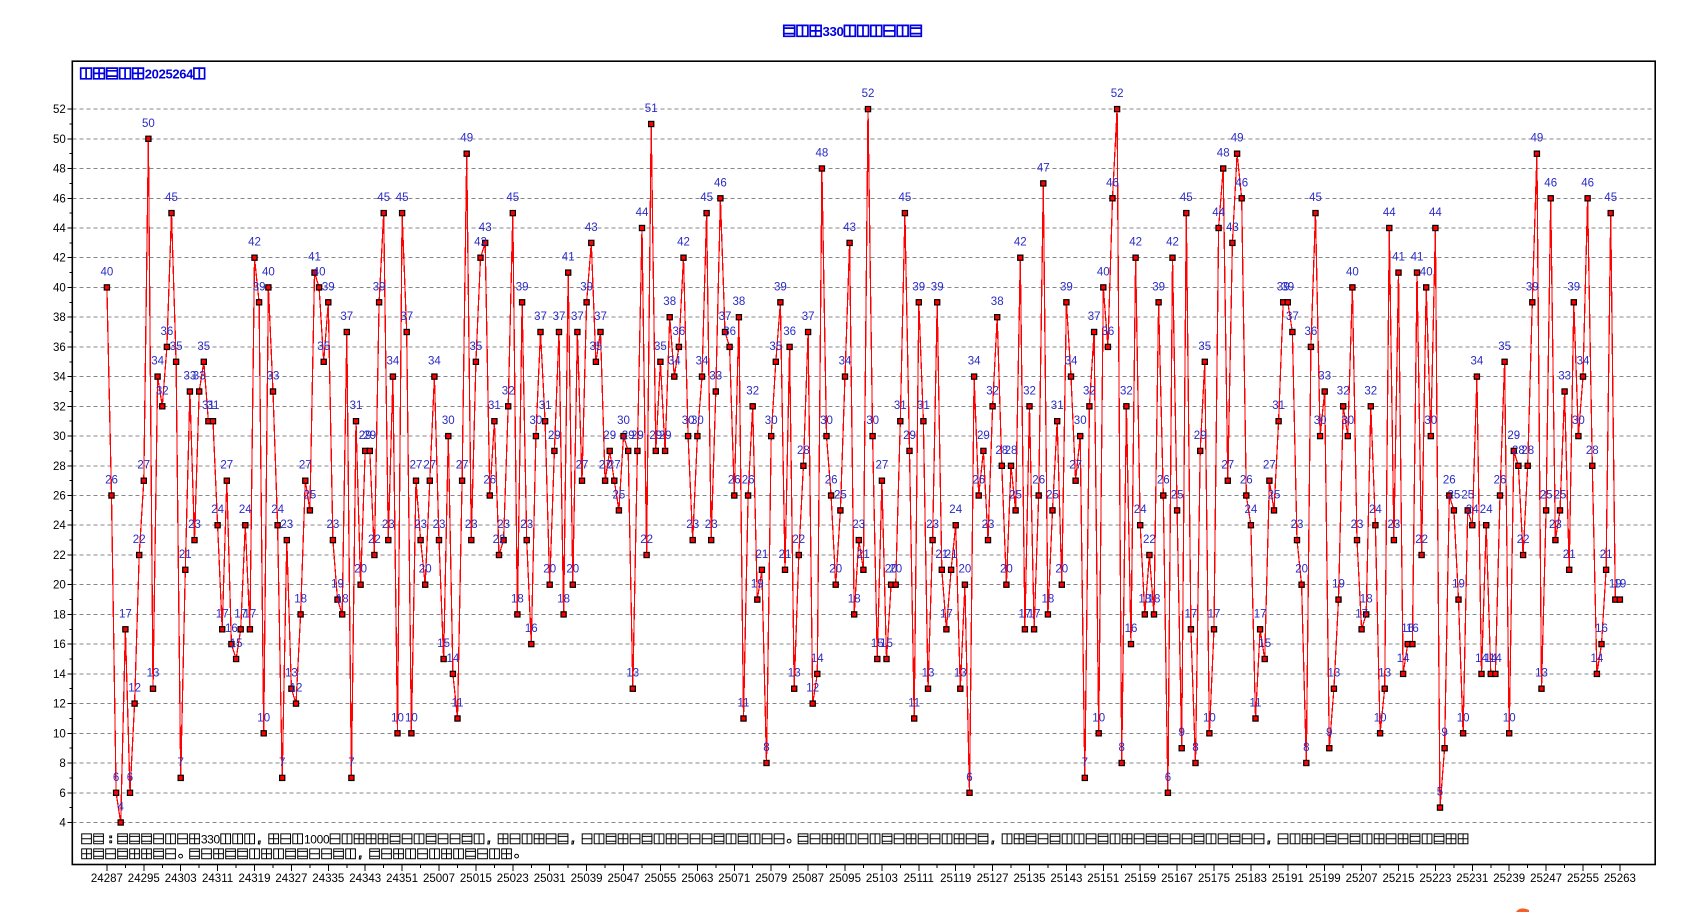 This screenshot has width=1706, height=917. What do you see at coordinates (59, 199) in the screenshot?
I see `svg-text: 46` at bounding box center [59, 199].